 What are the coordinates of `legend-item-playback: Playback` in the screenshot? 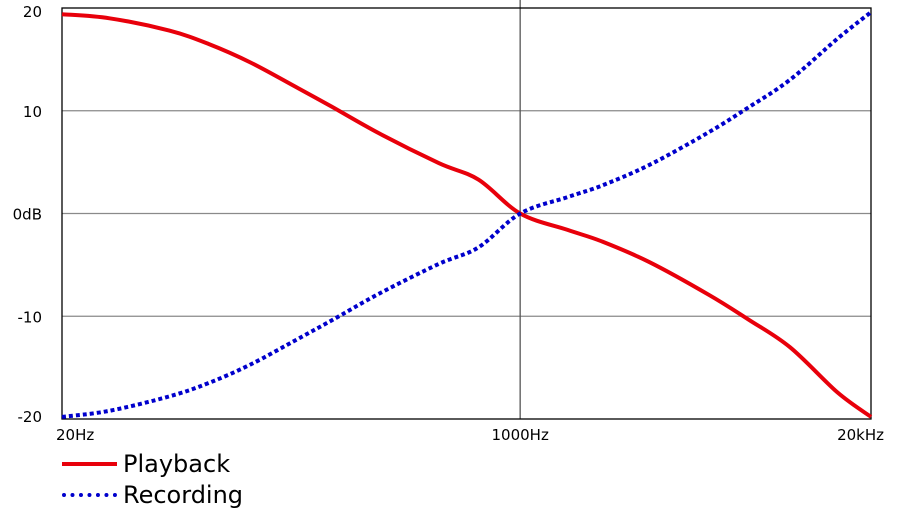 It's located at (152, 463).